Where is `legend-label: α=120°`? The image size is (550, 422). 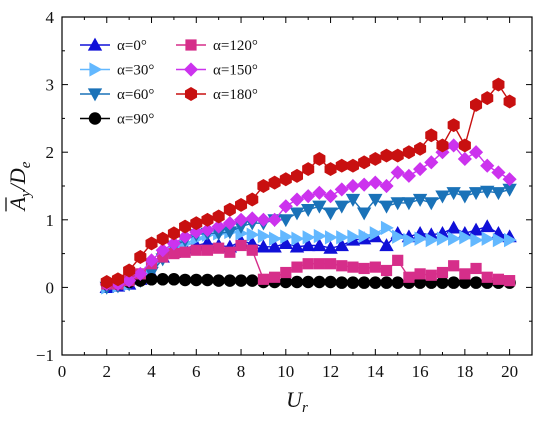 legend-label: α=120° is located at coordinates (235, 46).